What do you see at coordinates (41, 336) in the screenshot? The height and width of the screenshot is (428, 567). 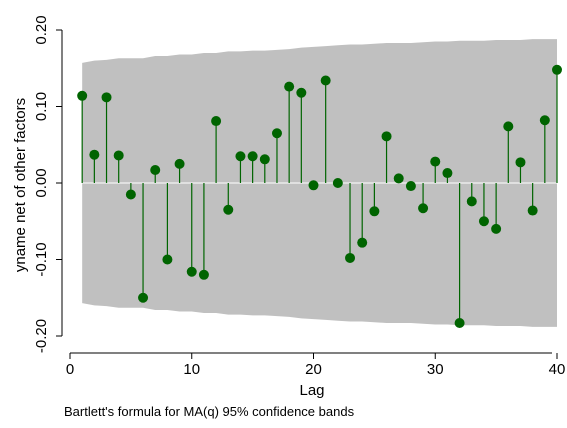 I see `y-tick-label: -0.20` at bounding box center [41, 336].